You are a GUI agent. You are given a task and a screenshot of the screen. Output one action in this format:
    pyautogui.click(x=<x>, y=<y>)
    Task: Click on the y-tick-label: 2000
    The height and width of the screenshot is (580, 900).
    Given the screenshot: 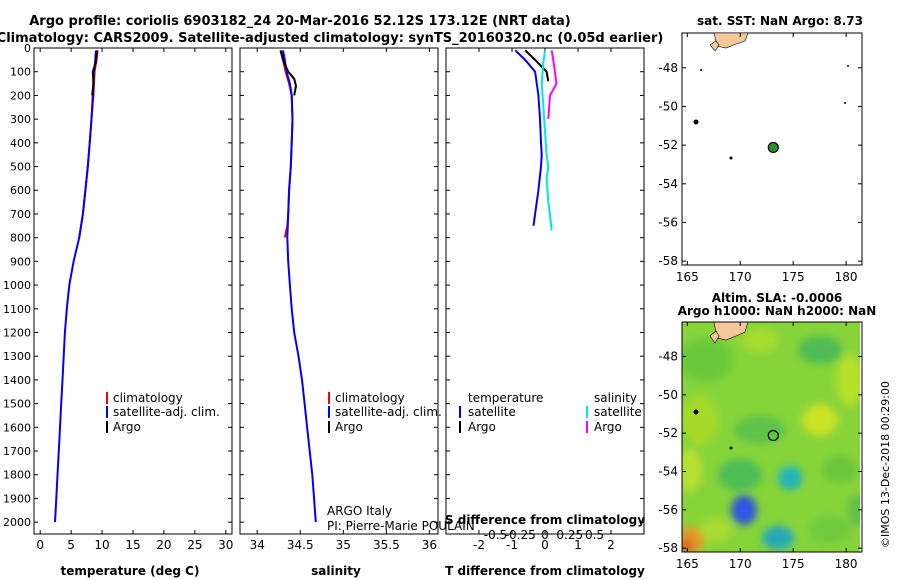 What is the action you would take?
    pyautogui.click(x=17, y=522)
    